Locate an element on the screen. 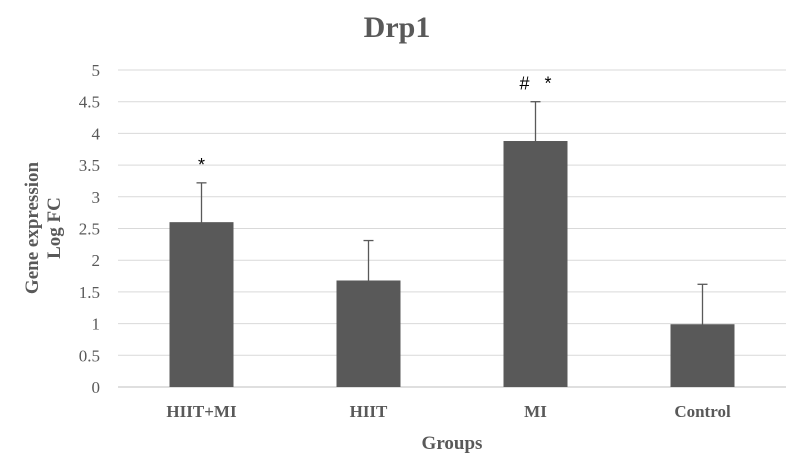 The height and width of the screenshot is (462, 800). significance-marker: # * is located at coordinates (535, 84).